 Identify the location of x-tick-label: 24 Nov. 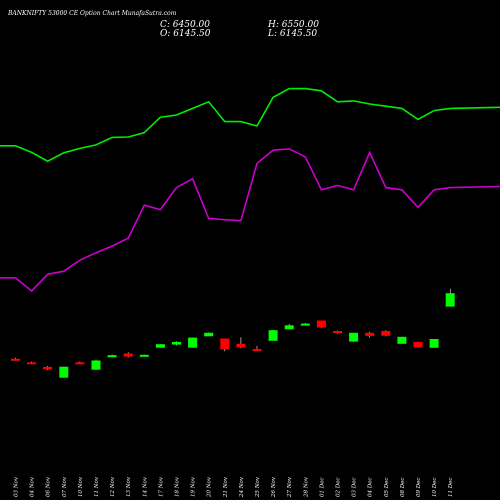
(242, 487).